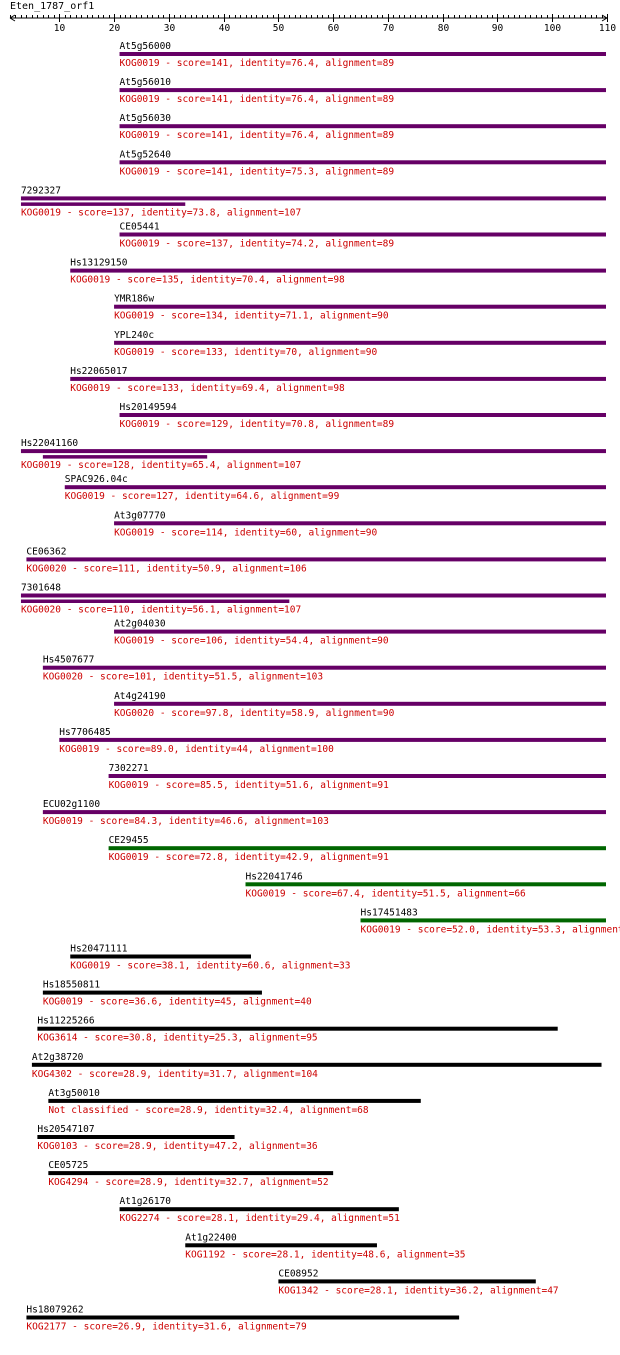  What do you see at coordinates (140, 696) in the screenshot?
I see `hit-name: At4g24190` at bounding box center [140, 696].